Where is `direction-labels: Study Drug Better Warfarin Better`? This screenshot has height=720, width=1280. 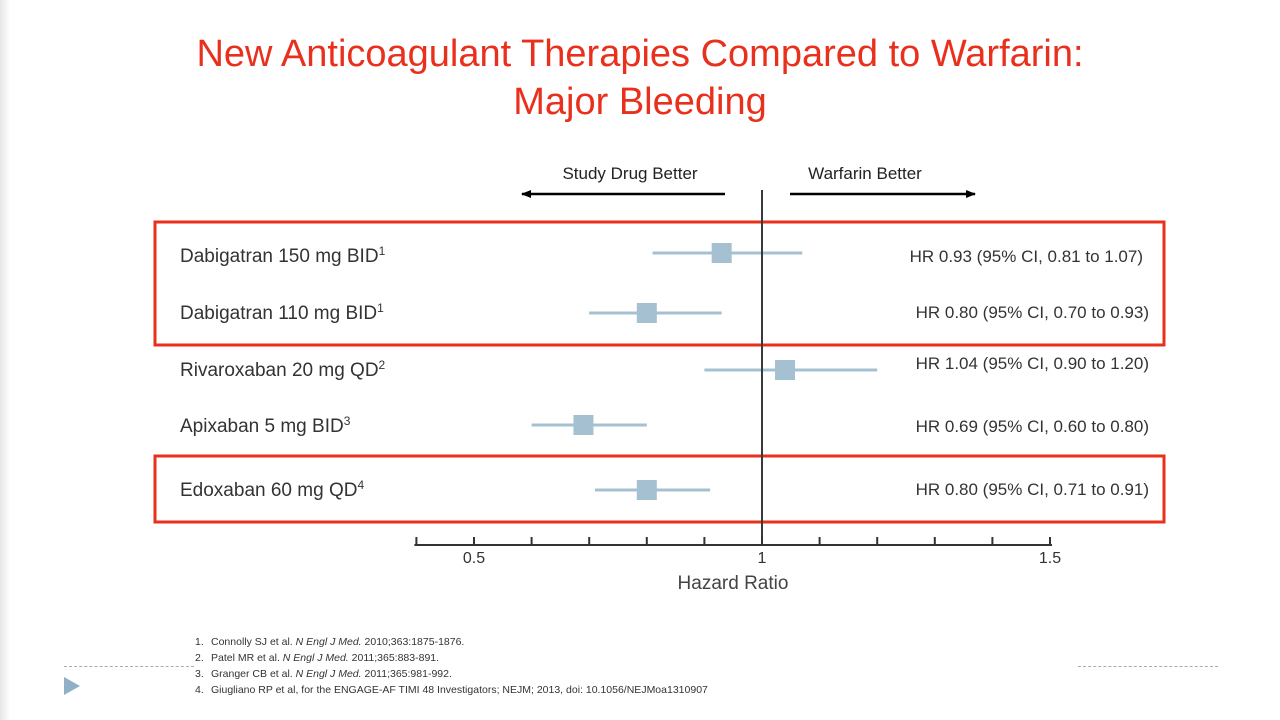
direction-labels: Study Drug Better Warfarin Better is located at coordinates (748, 181).